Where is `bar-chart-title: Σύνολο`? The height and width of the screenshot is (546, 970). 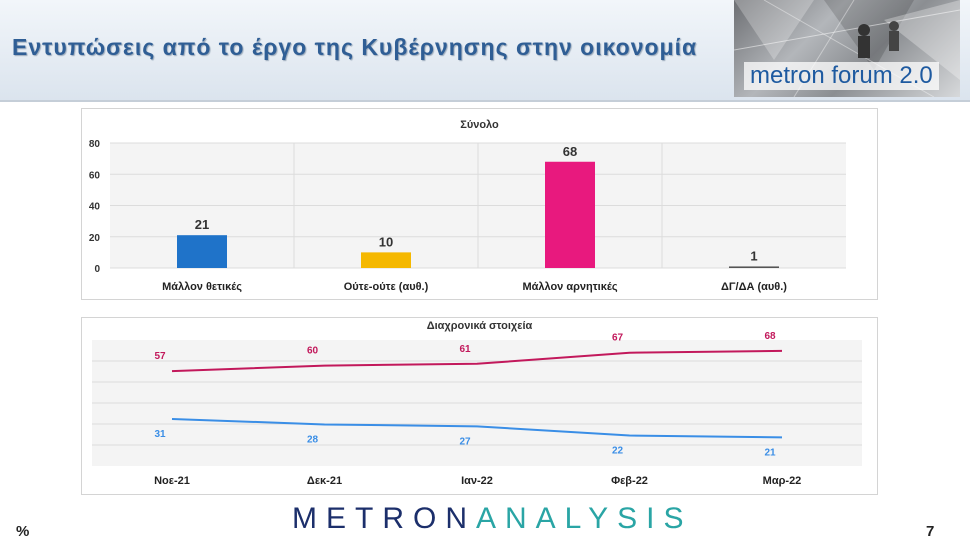 bar-chart-title: Σύνολο is located at coordinates (479, 125).